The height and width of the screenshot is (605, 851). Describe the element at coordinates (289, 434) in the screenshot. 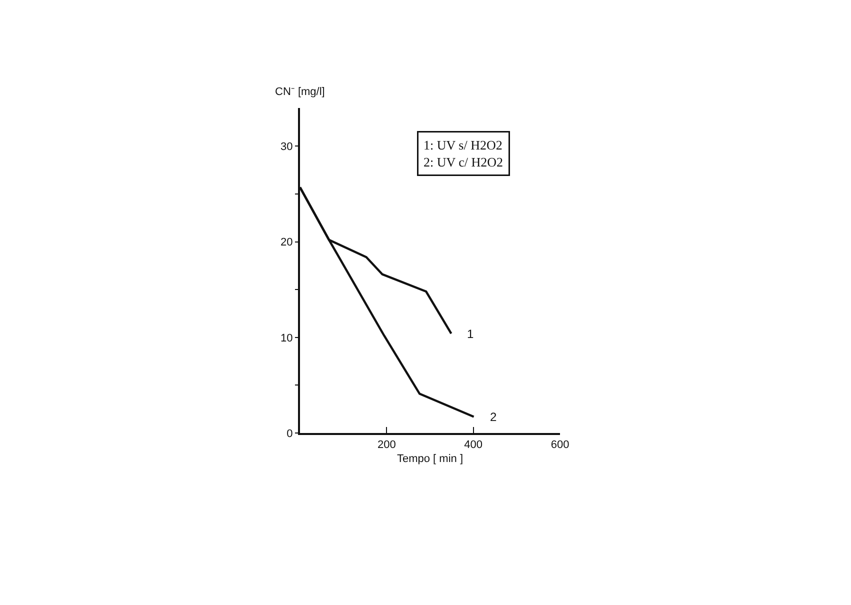

I see `y-tick-label: 0` at that location.